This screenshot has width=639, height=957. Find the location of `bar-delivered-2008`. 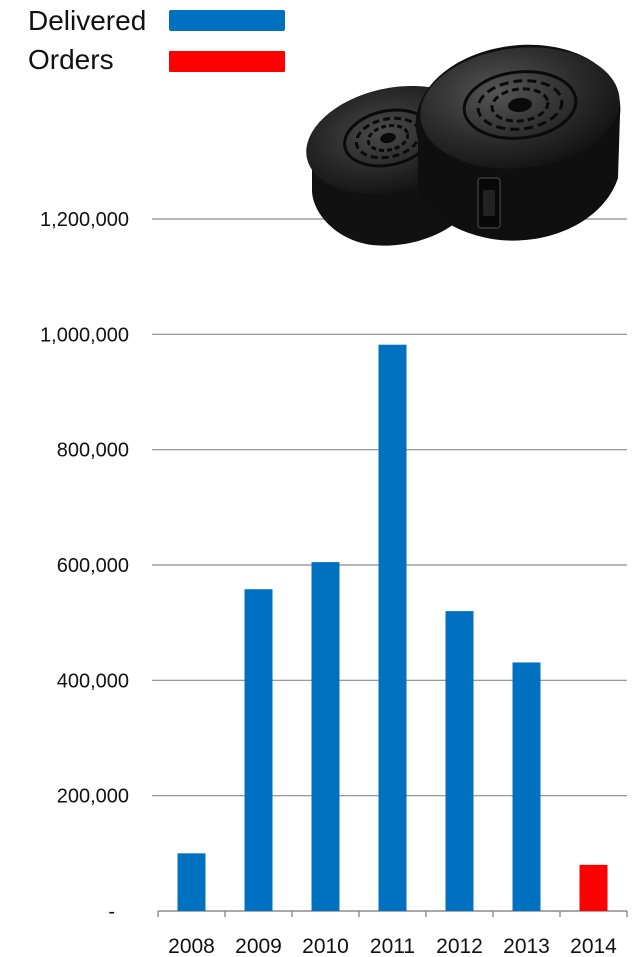

bar-delivered-2008 is located at coordinates (191, 882).